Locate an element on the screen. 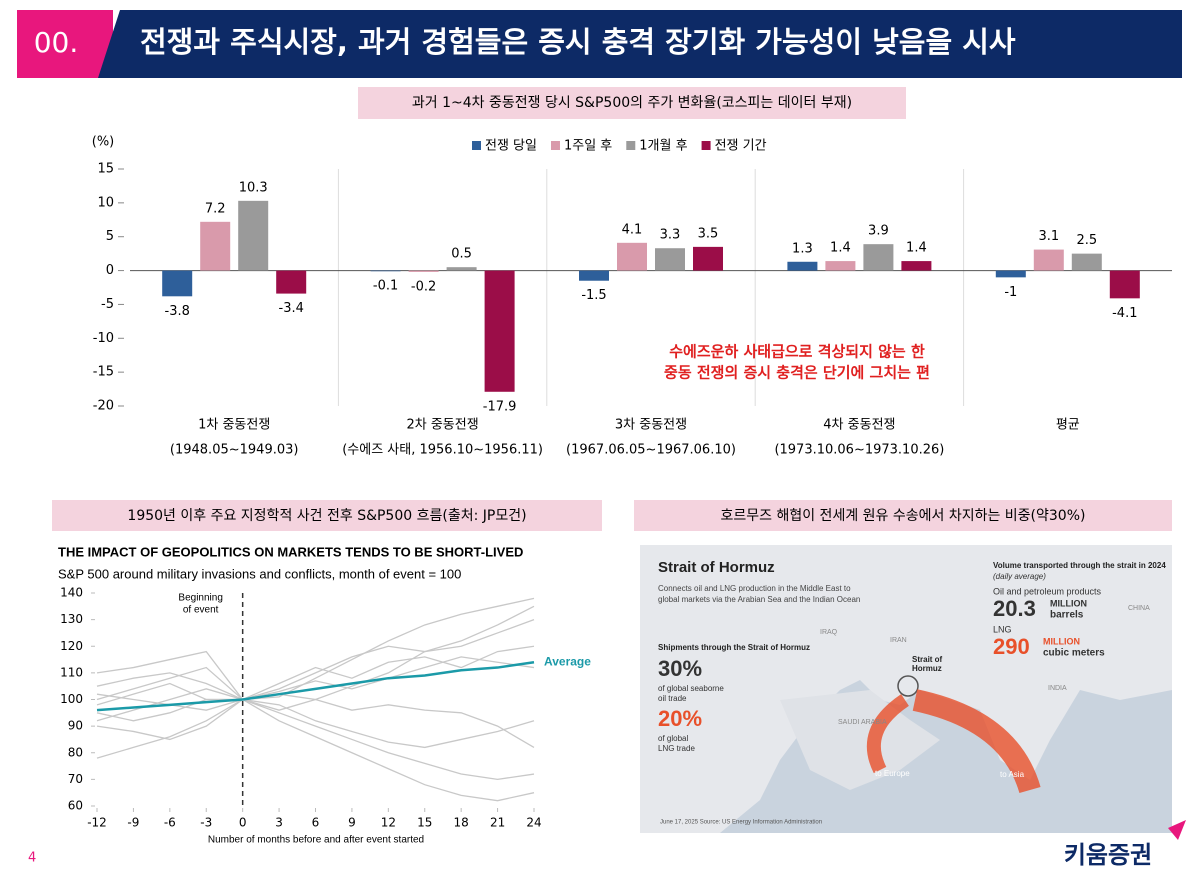 This screenshot has height=883, width=1200. map-text: to Asia is located at coordinates (1012, 774).